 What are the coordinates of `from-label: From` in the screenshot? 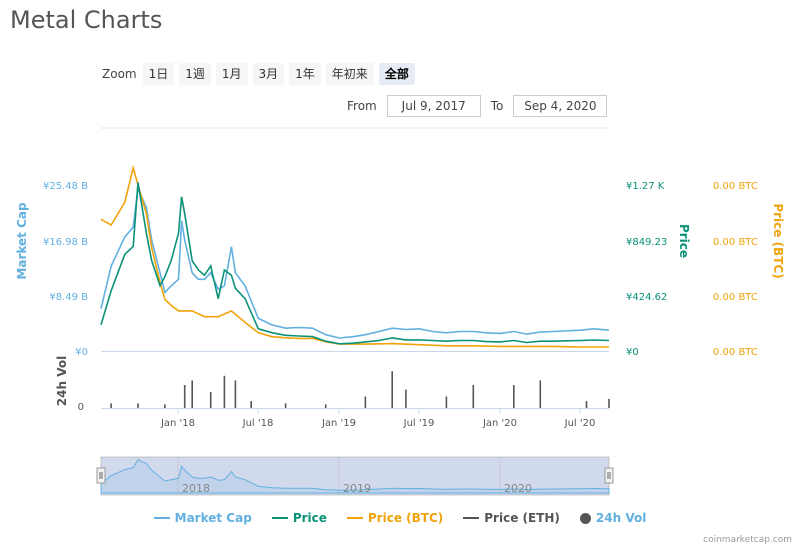 It's located at (362, 106).